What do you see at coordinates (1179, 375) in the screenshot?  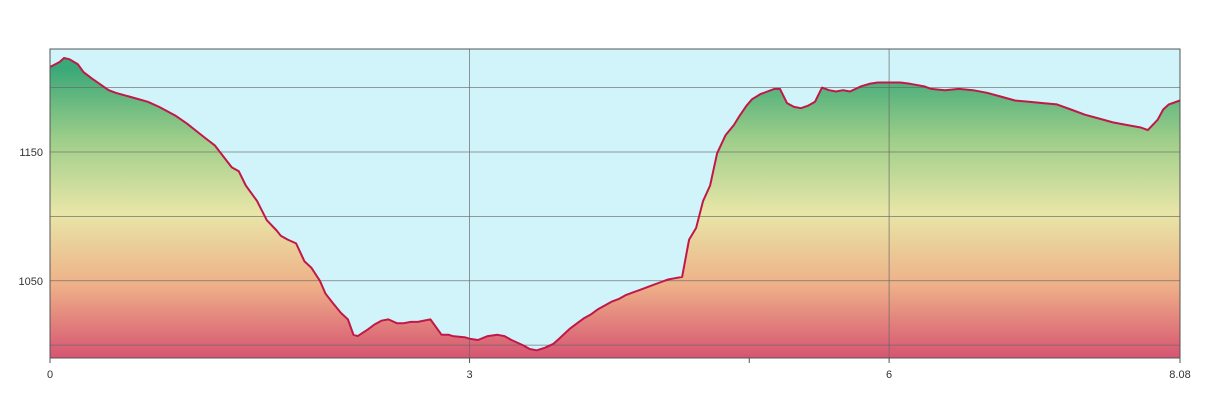 I see `x-tick-label: 8.08` at bounding box center [1179, 375].